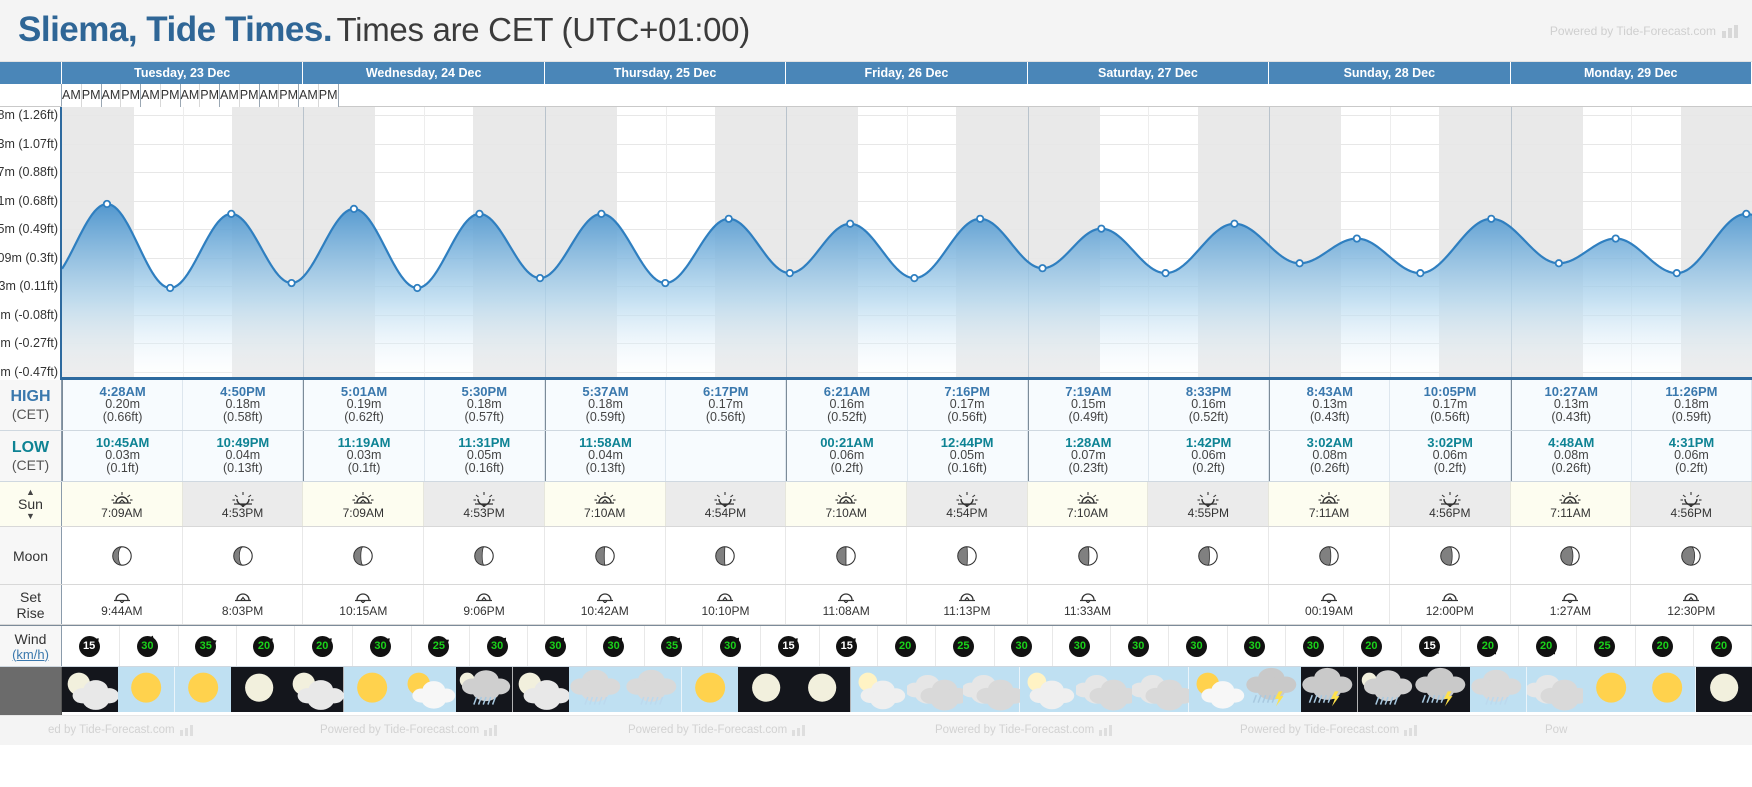 This screenshot has height=787, width=1752. Describe the element at coordinates (29, 115) in the screenshot. I see `y-tick-0: 0.38m (1.26ft)` at that location.